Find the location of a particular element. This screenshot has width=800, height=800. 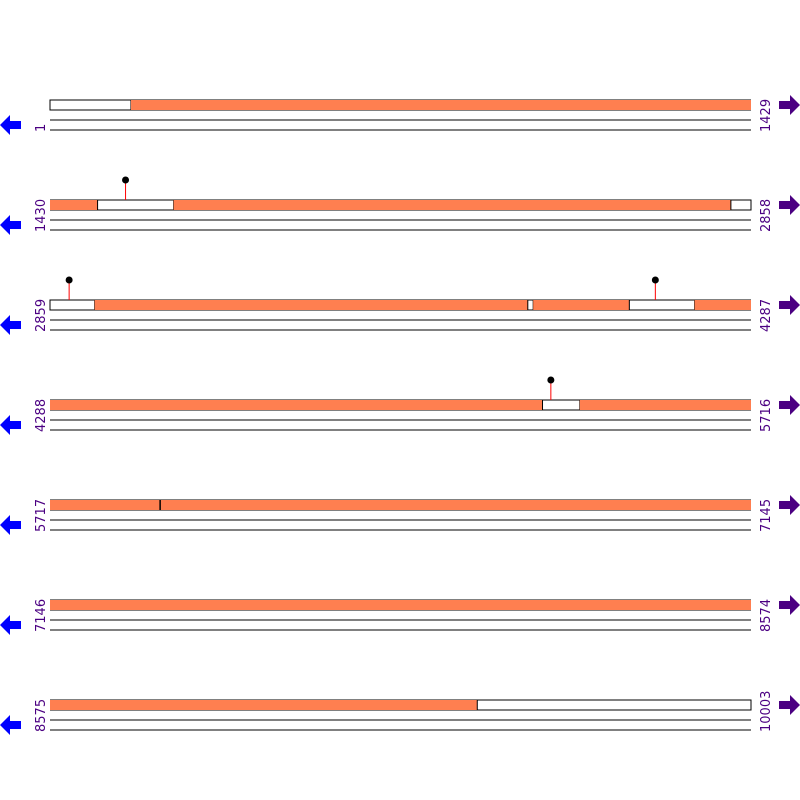

row-start-label: 2859 is located at coordinates (41, 315).